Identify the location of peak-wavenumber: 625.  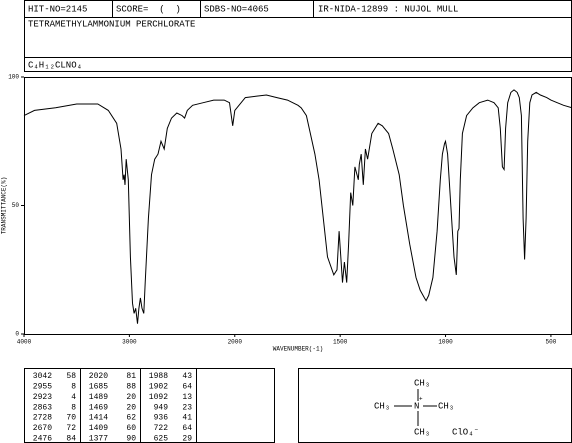
(161, 439).